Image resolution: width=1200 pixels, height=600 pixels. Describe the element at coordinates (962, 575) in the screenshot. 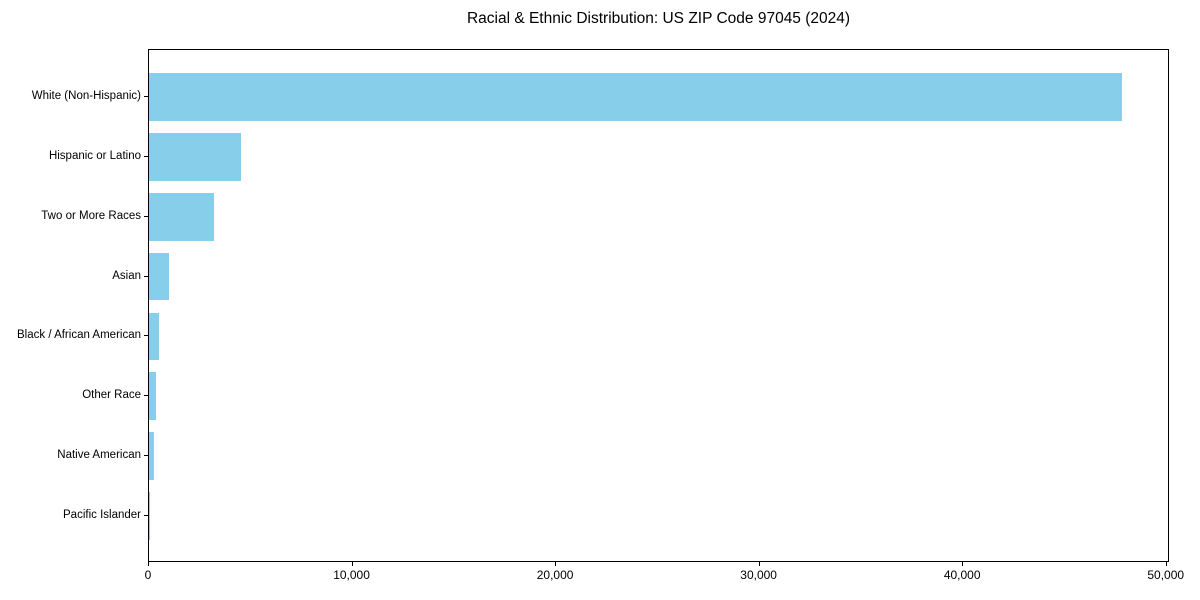

I see `x-tick-label: 40,000` at that location.